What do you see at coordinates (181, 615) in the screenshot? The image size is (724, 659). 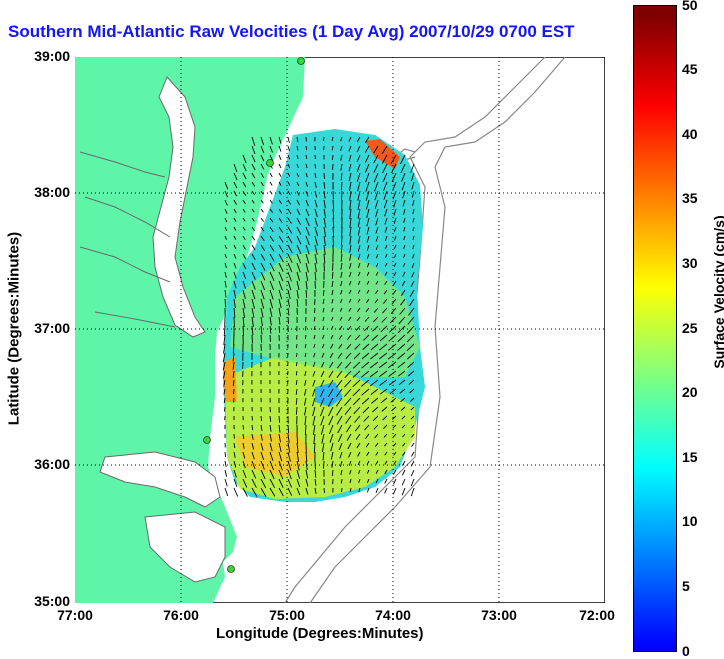 I see `xtick-label: 76:00` at bounding box center [181, 615].